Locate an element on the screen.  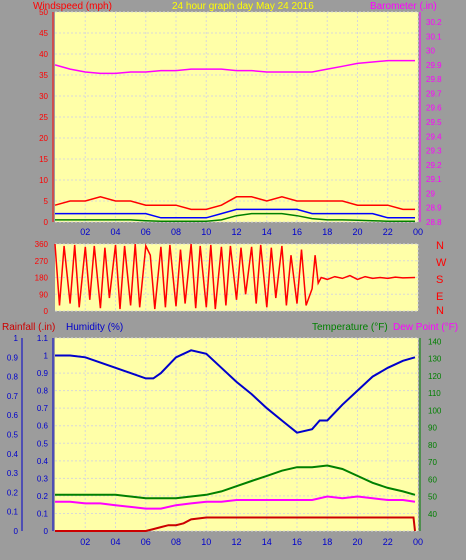
compass-n-top: N is located at coordinates (440, 246).